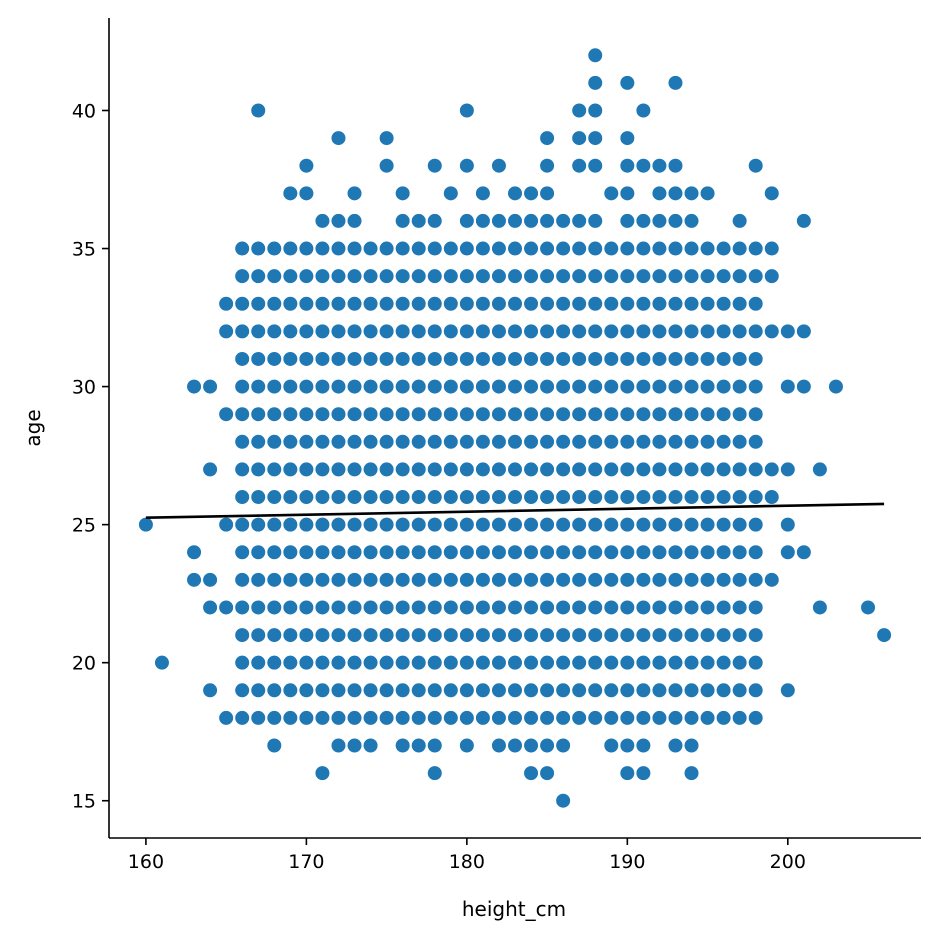  Describe the element at coordinates (84, 111) in the screenshot. I see `y-tick-label: 40` at that location.